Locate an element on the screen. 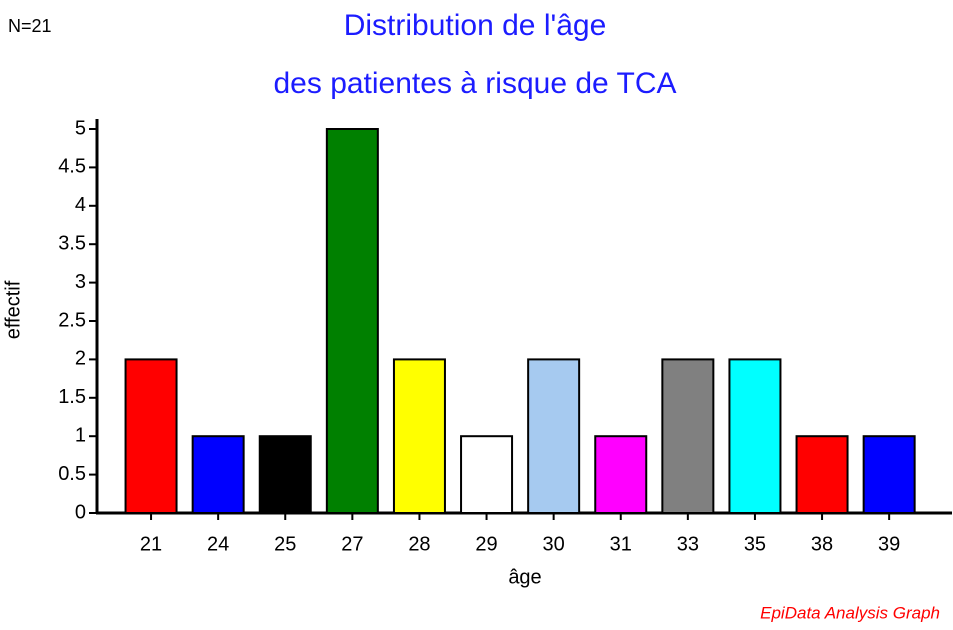  x-tick-label: 35 is located at coordinates (755, 544).